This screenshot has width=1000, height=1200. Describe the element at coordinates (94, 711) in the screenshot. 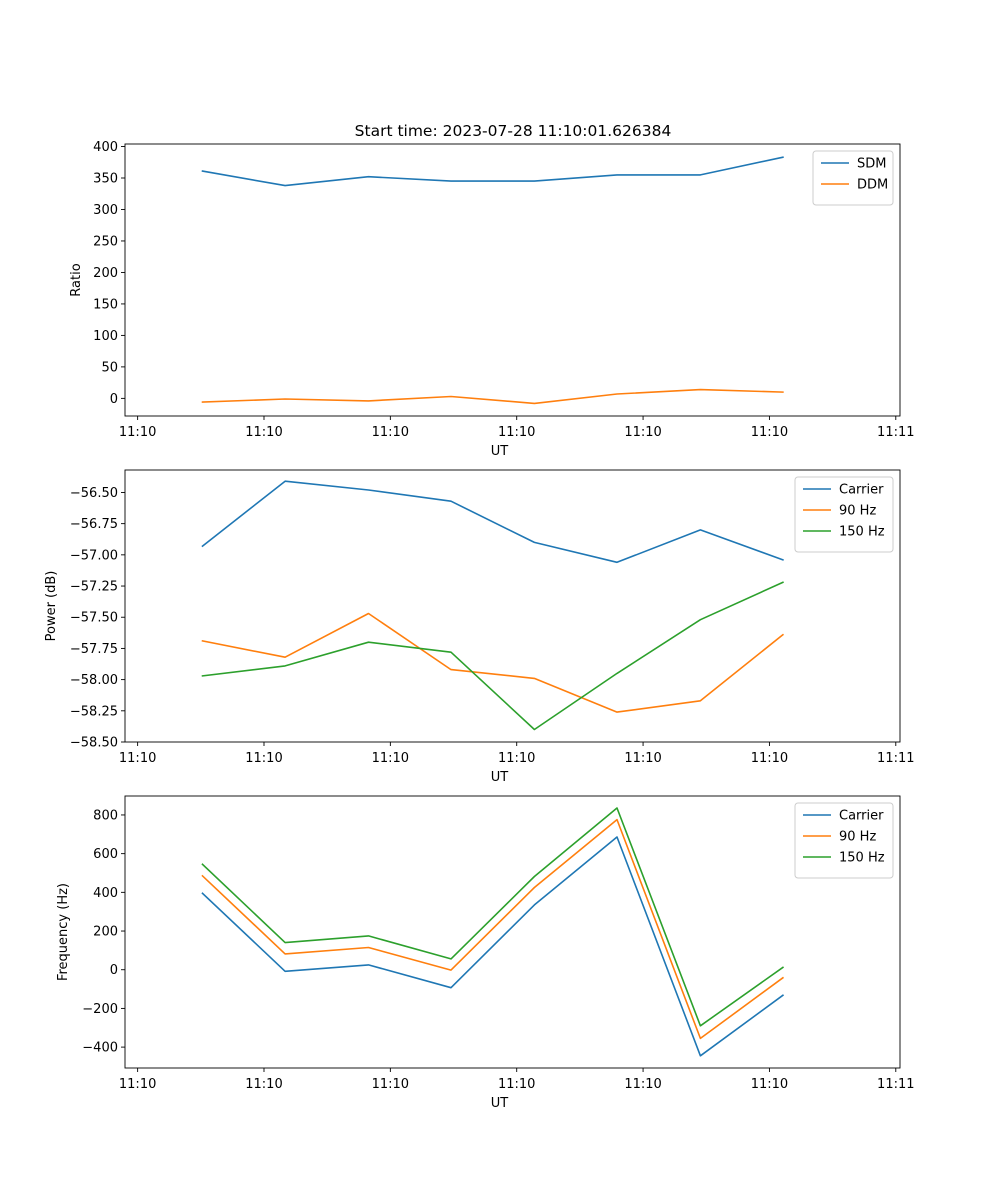

I see `y-tick-label: −58.25` at that location.